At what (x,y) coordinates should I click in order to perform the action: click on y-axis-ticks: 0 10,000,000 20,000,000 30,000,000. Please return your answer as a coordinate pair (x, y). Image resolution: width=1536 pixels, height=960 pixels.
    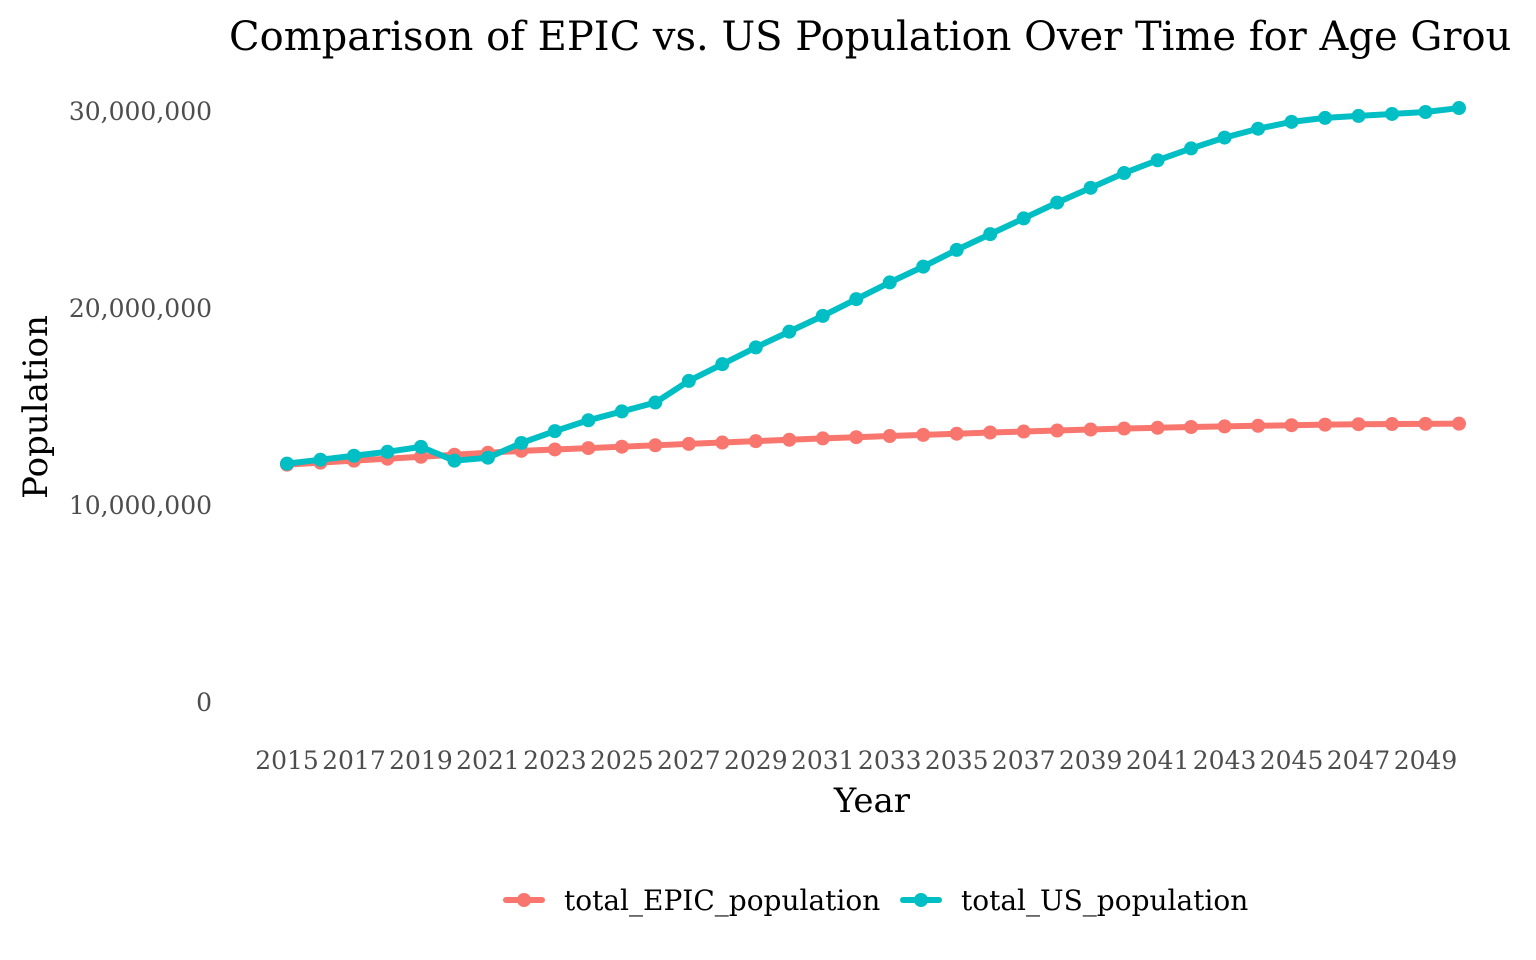
    Looking at the image, I should click on (140, 407).